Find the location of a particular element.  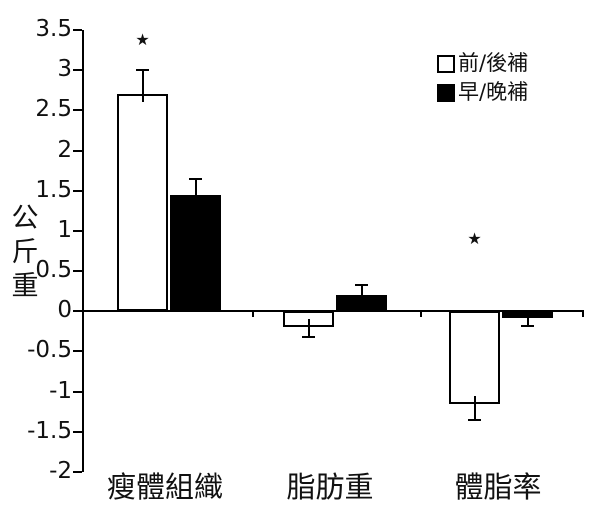

legend-item: 前/後補 is located at coordinates (483, 63).